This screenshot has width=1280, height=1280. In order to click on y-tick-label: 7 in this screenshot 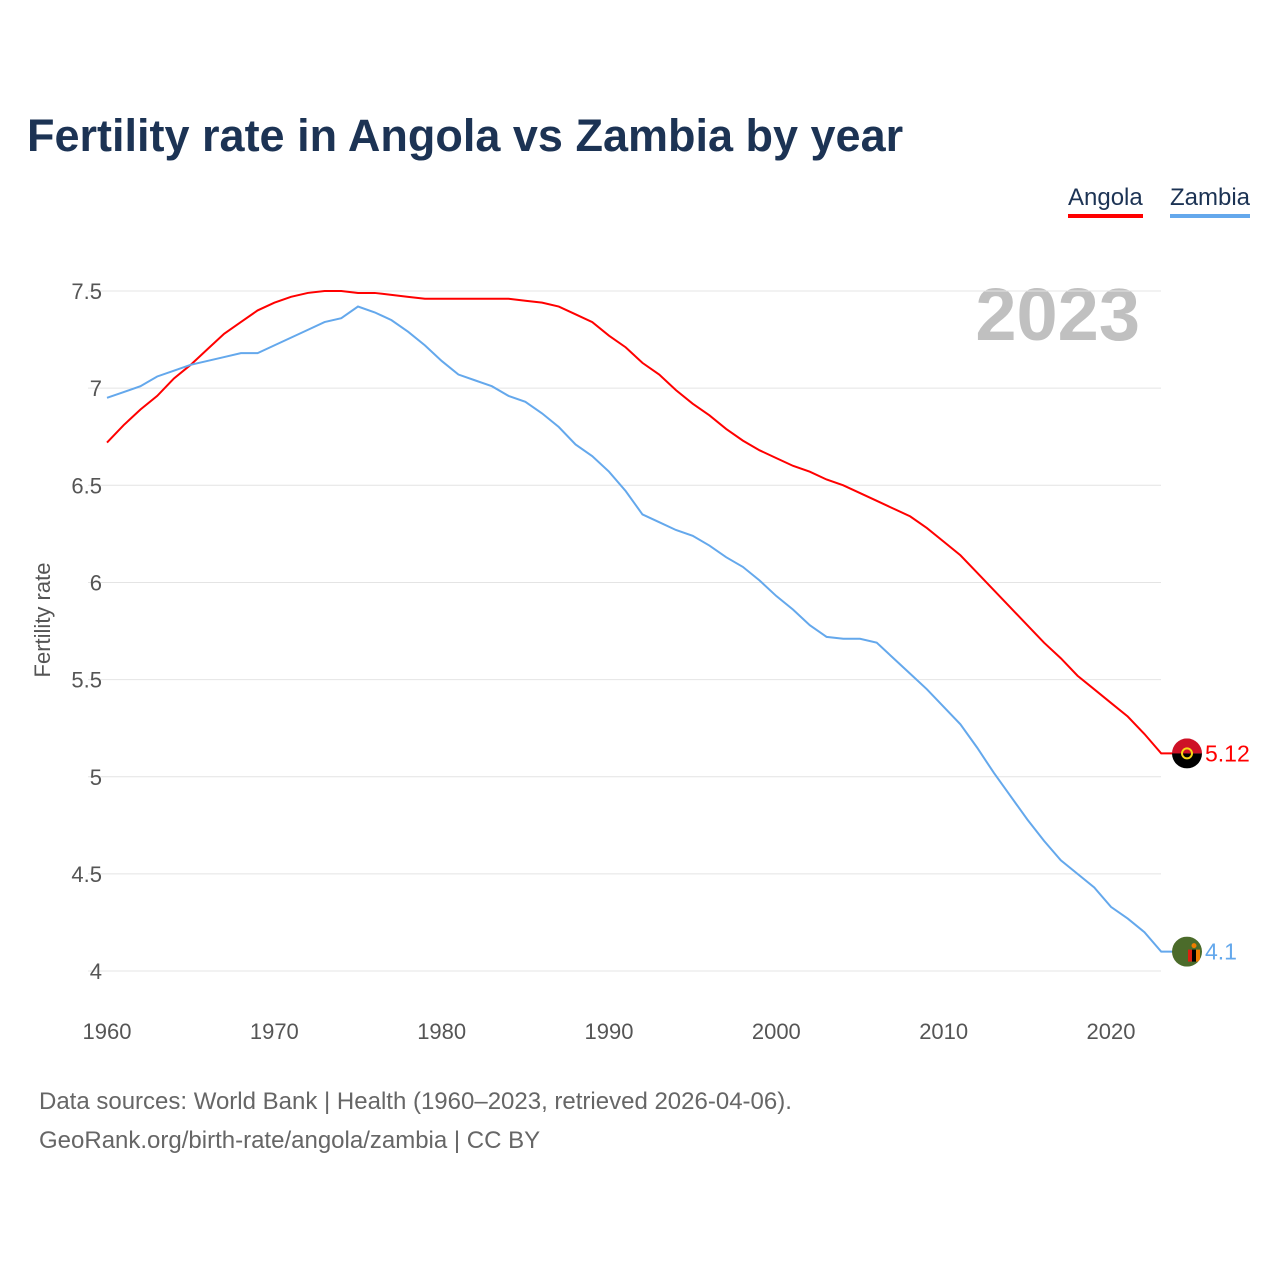, I will do `click(96, 388)`.